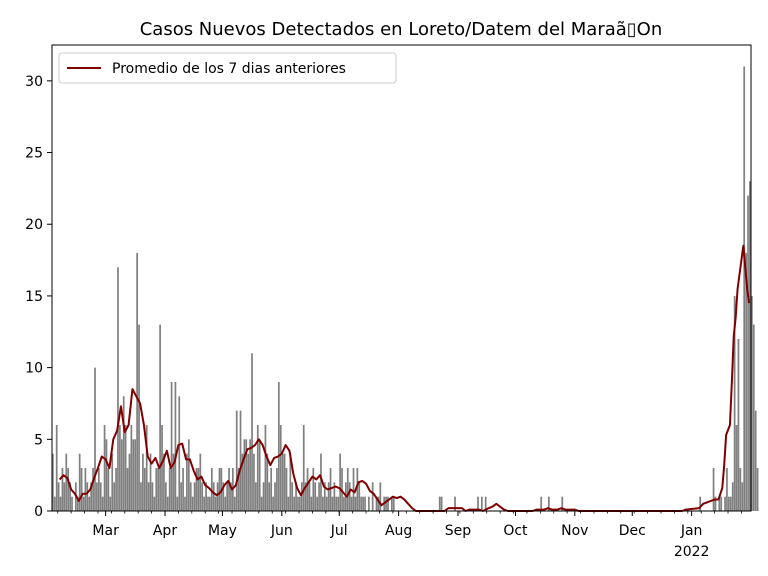 The height and width of the screenshot is (576, 768). What do you see at coordinates (34, 369) in the screenshot?
I see `y-tick-label: 10` at bounding box center [34, 369].